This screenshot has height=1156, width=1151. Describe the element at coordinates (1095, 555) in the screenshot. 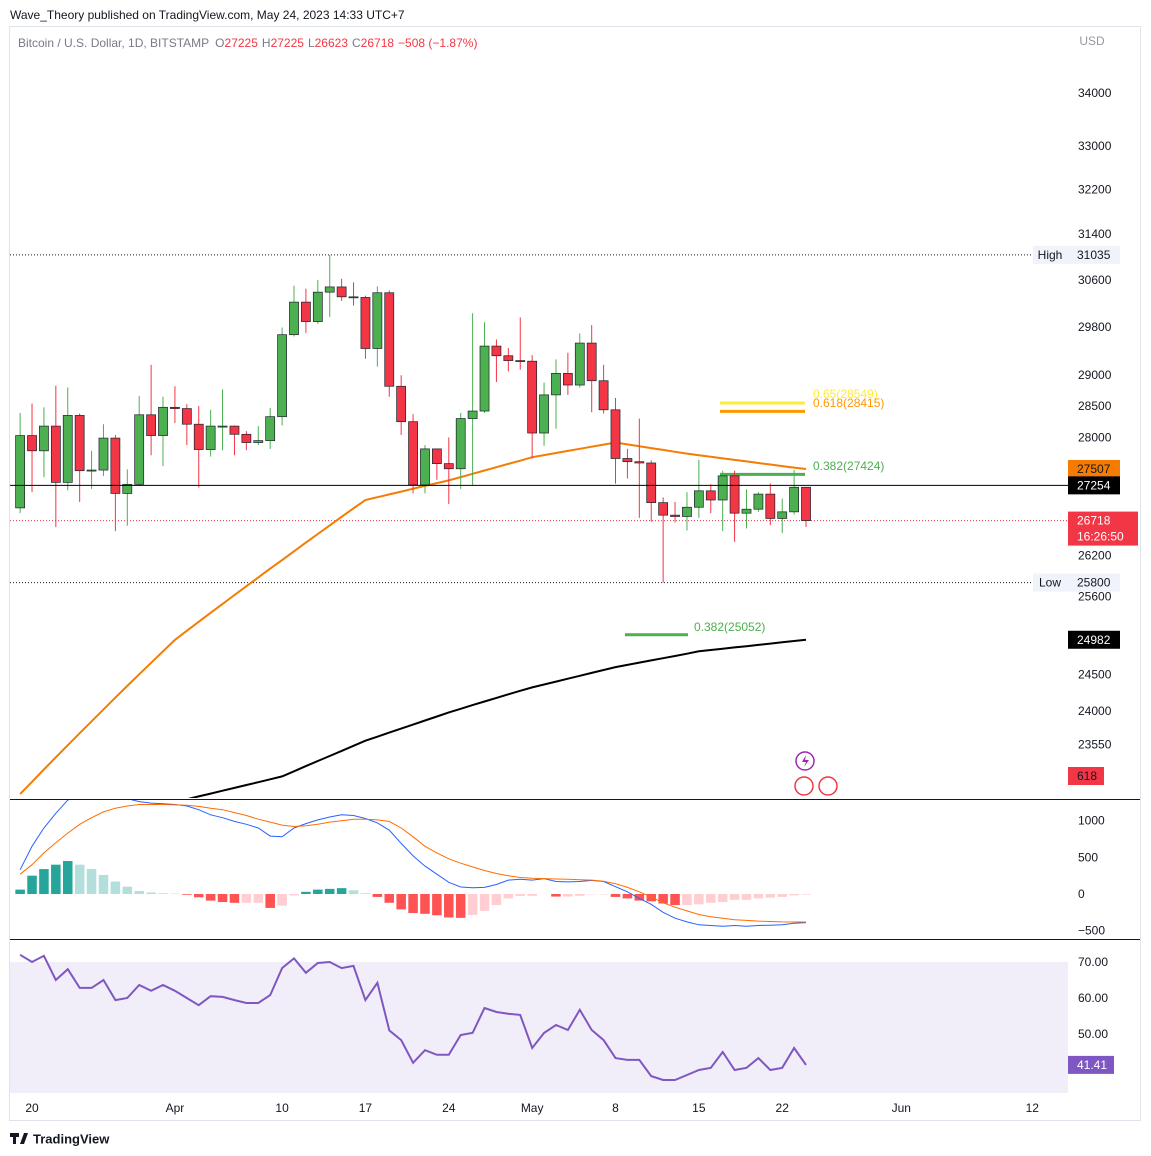

I see `y-tick-label: 26200` at that location.